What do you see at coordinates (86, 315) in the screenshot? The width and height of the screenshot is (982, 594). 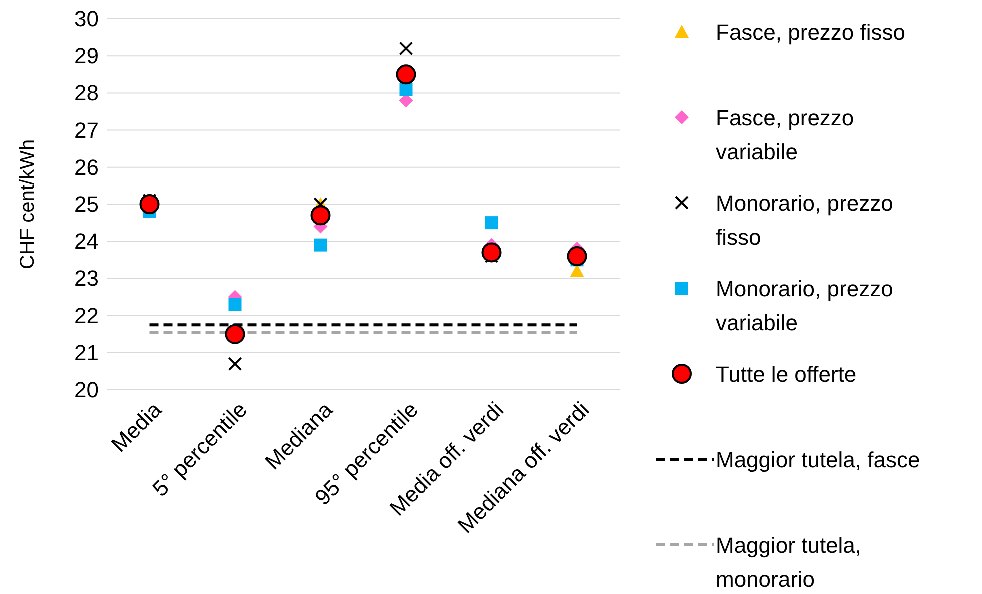 I see `y-tick-label: 22` at bounding box center [86, 315].